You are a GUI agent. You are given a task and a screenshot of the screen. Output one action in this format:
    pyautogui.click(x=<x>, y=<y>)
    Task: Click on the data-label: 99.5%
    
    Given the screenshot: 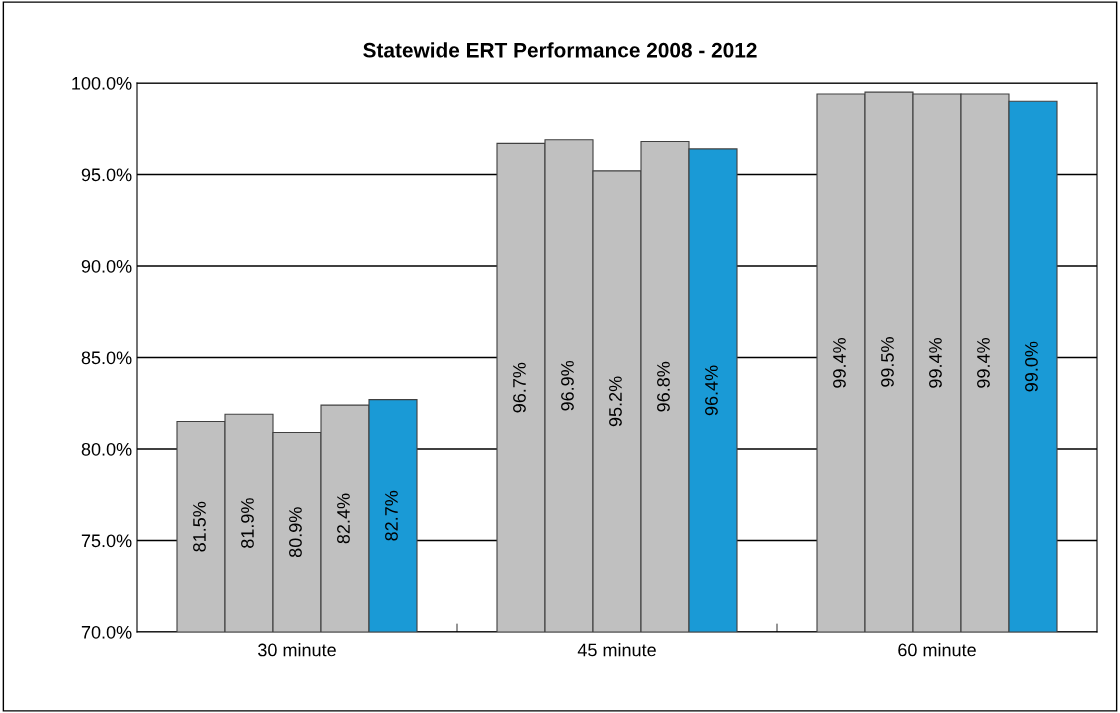 What is the action you would take?
    pyautogui.click(x=887, y=362)
    